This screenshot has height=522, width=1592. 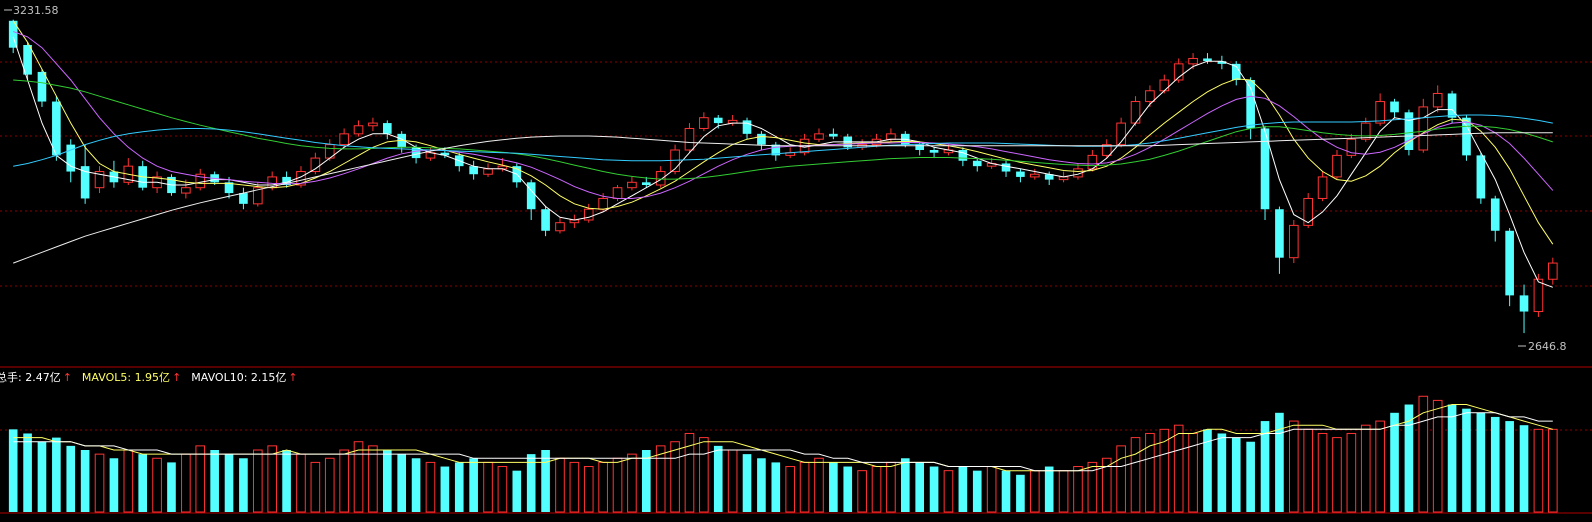 What do you see at coordinates (43, 377) in the screenshot?
I see `legend-value-0: 2.47亿` at bounding box center [43, 377].